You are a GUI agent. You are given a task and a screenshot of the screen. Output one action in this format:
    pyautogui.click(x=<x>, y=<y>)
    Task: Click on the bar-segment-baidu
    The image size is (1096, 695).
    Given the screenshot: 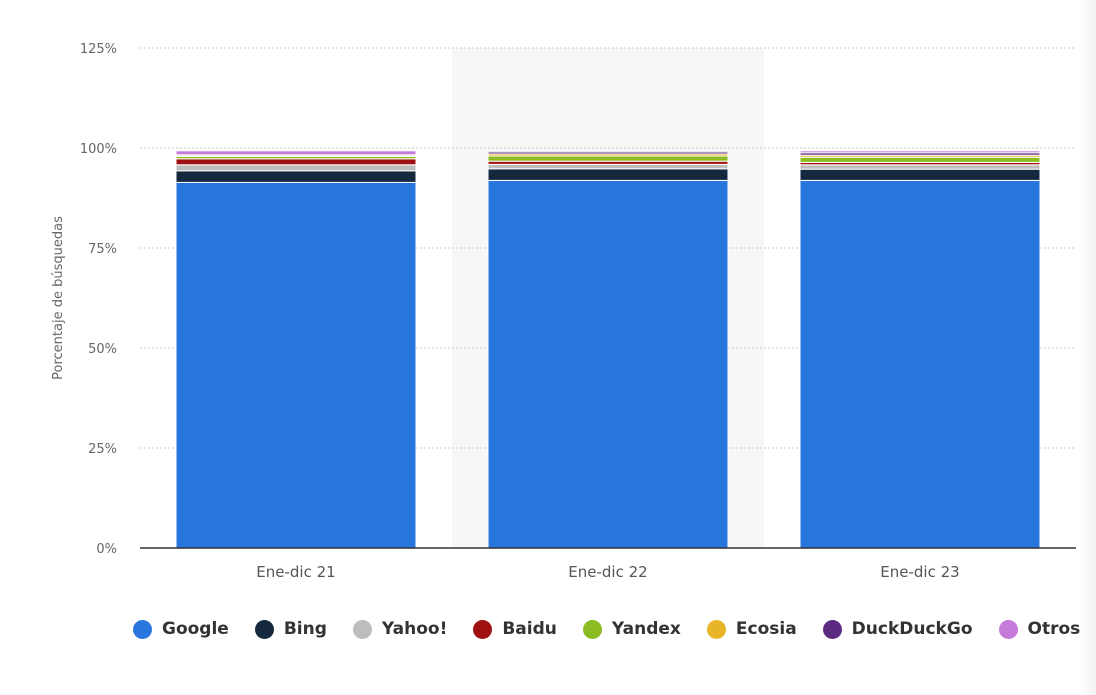 What is the action you would take?
    pyautogui.click(x=296, y=162)
    